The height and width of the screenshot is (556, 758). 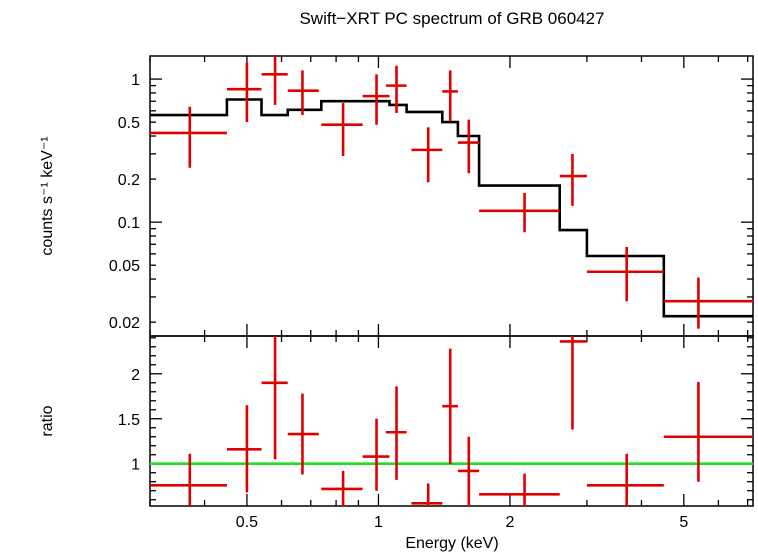 I want to click on y-tick-label: 0.5, so click(x=129, y=123).